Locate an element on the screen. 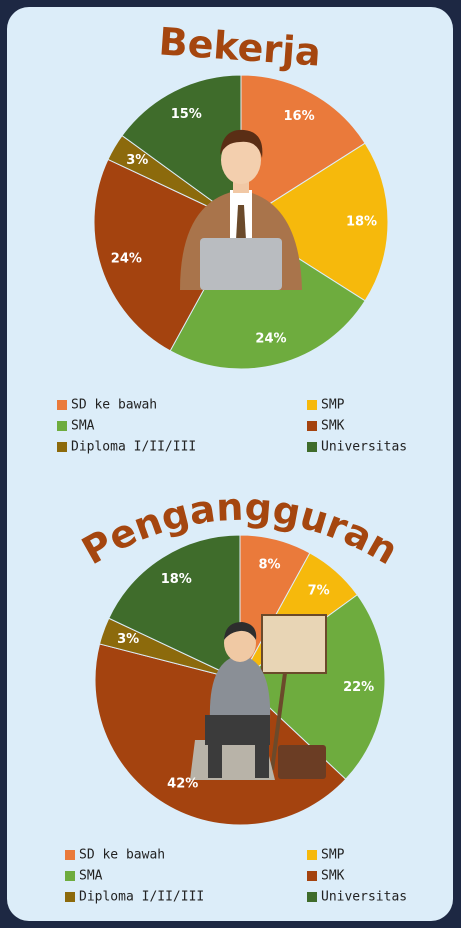  value-label: 7% is located at coordinates (319, 590).